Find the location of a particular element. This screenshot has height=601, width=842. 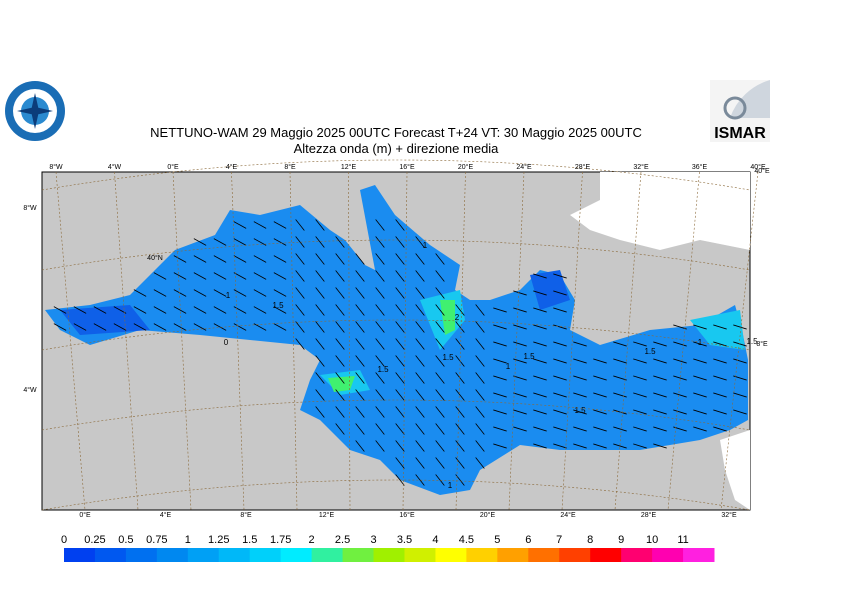

logo-right: ISMAR is located at coordinates (740, 111).